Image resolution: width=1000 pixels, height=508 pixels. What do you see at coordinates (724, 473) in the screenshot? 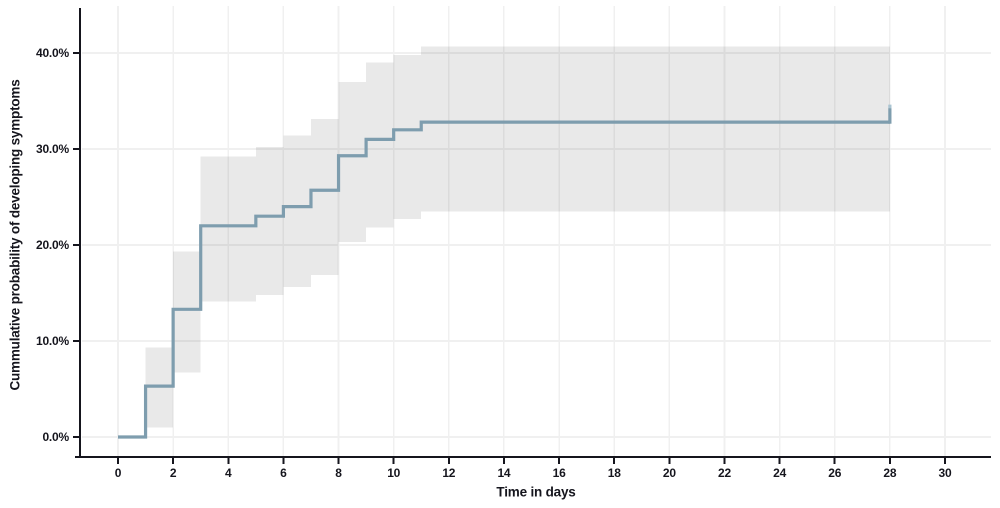
I see `x-tick-label: 22` at bounding box center [724, 473].